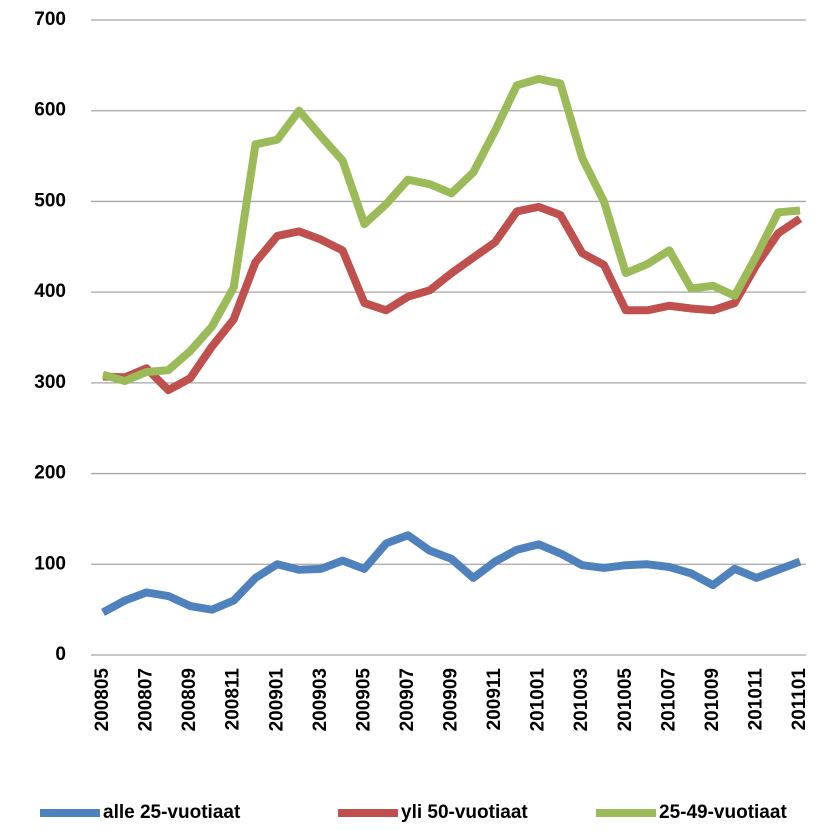 Image resolution: width=822 pixels, height=831 pixels. What do you see at coordinates (755, 699) in the screenshot?
I see `x-tick-label: 201011` at bounding box center [755, 699].